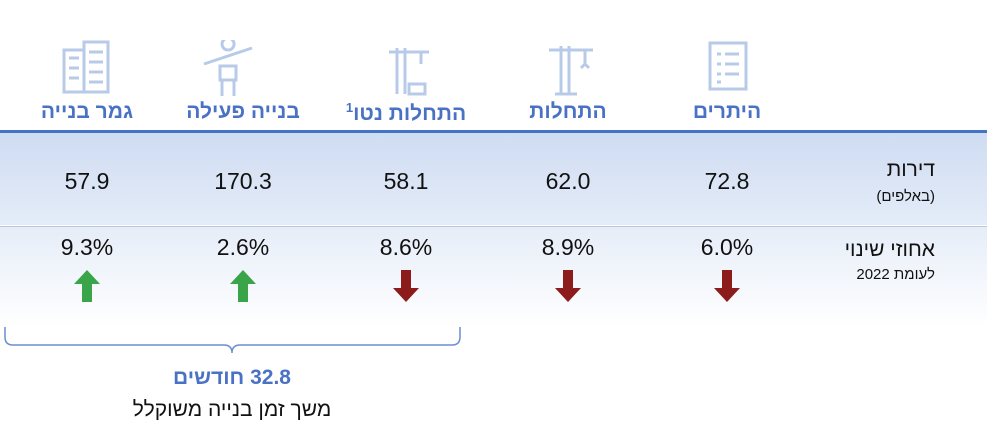  Describe the element at coordinates (87, 181) in the screenshot. I see `units-value: 57.9` at that location.